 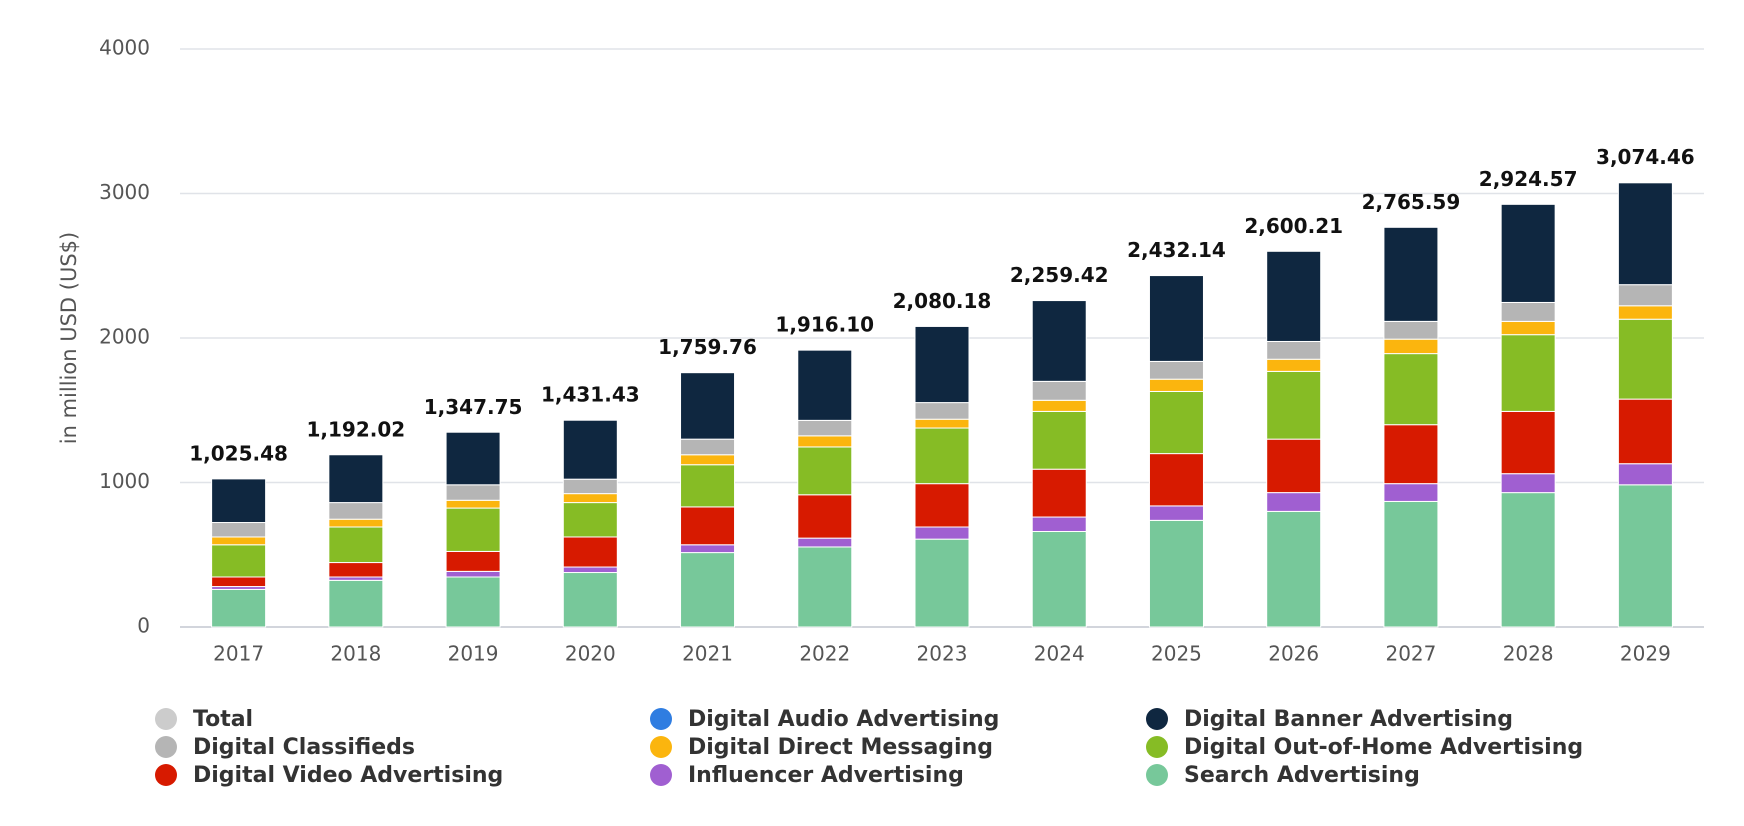 I want to click on legend-label: Influencer Advertising, so click(x=826, y=775).